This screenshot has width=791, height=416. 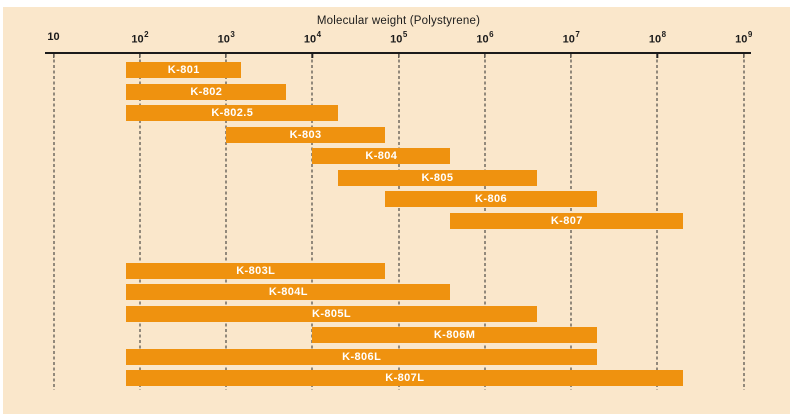 I want to click on x-tick-label: 10³, so click(x=226, y=38).